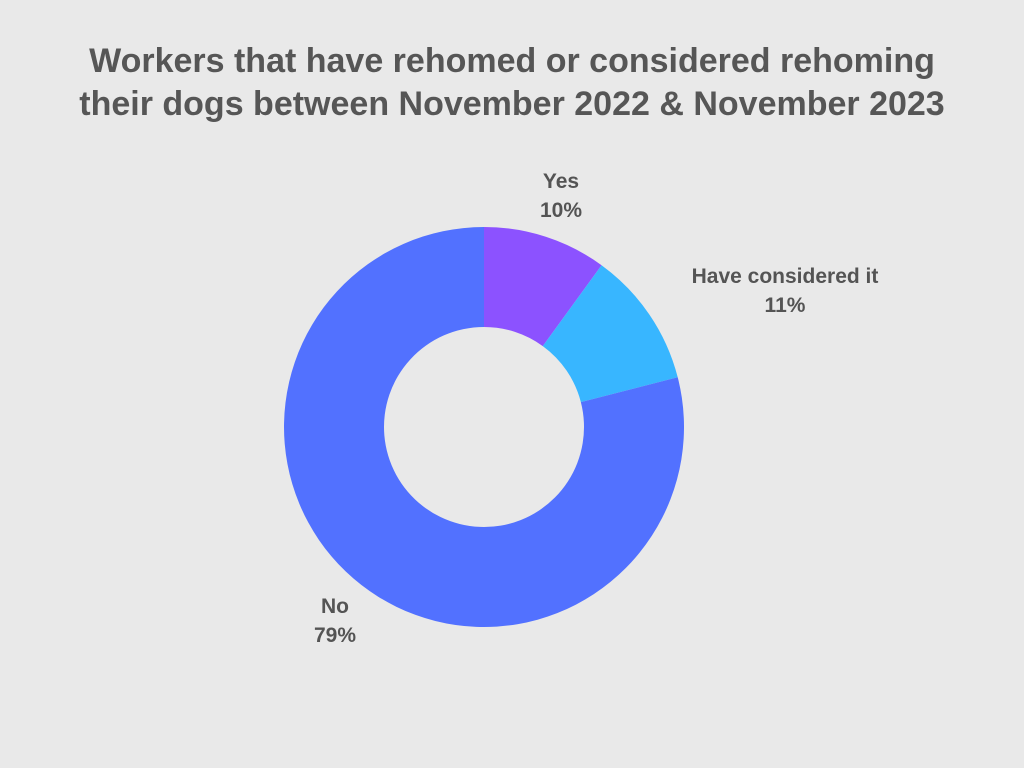  Describe the element at coordinates (561, 181) in the screenshot. I see `segment-label-name: Yes` at that location.